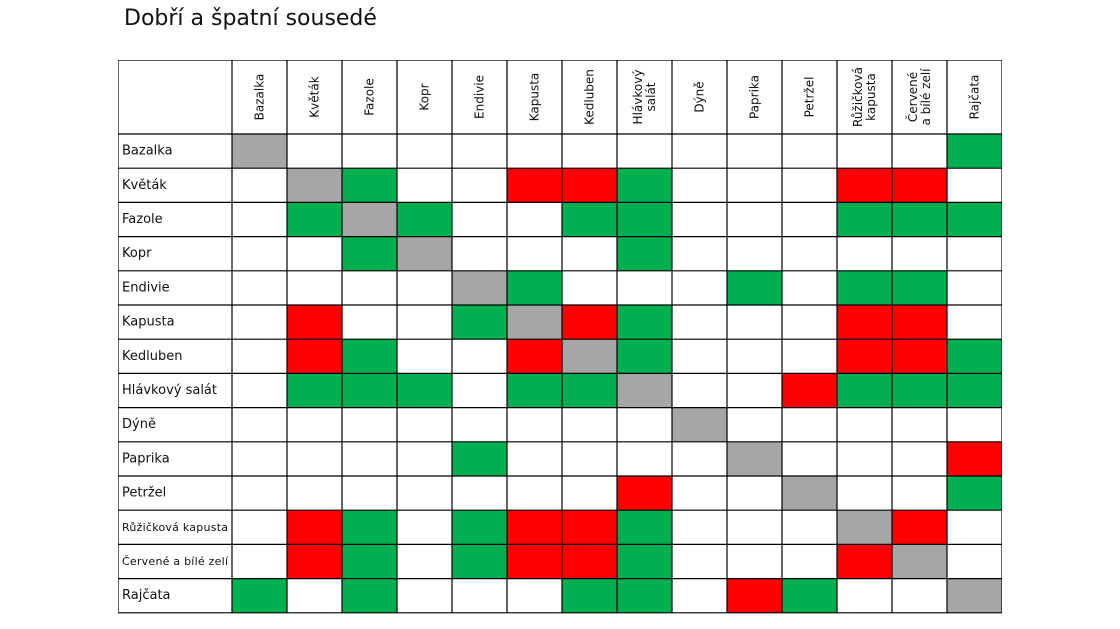 This screenshot has height=629, width=1120. I want to click on column-header-endivie: Endivie, so click(480, 97).